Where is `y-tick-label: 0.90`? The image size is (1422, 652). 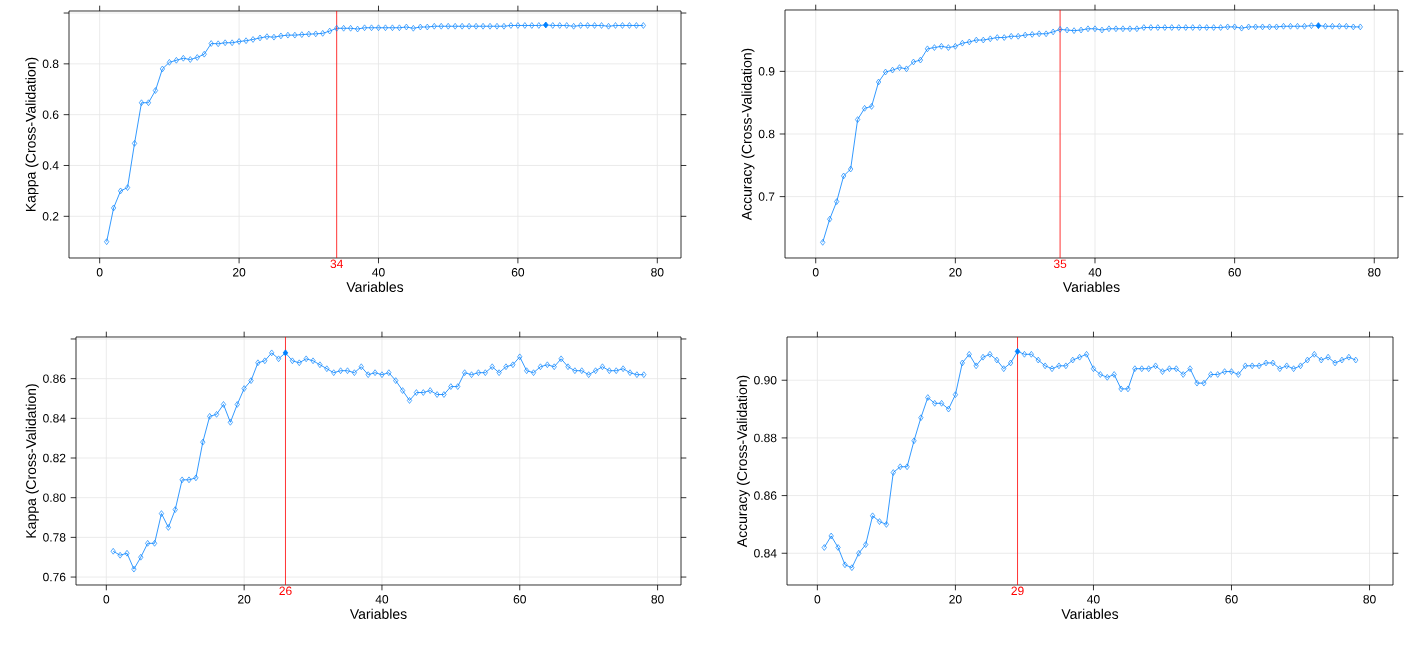
y-tick-label: 0.90 is located at coordinates (765, 380).